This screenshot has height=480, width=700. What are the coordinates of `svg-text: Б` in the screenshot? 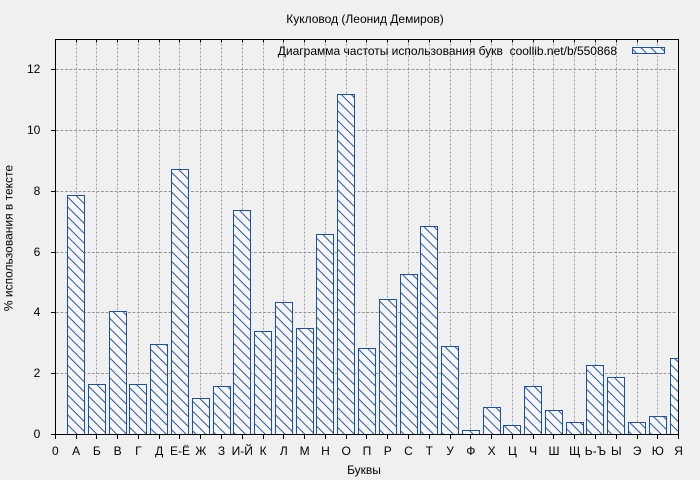 It's located at (97, 451).